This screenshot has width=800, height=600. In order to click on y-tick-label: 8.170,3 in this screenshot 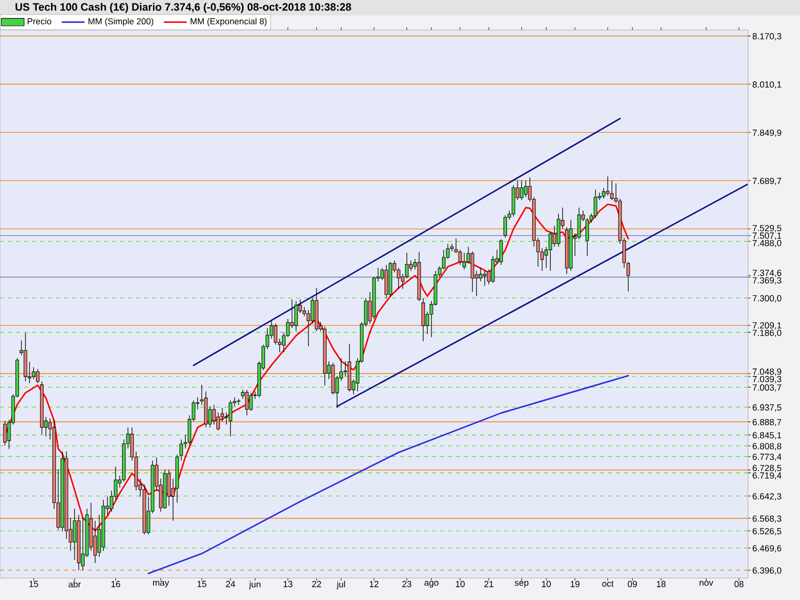, I will do `click(767, 36)`.